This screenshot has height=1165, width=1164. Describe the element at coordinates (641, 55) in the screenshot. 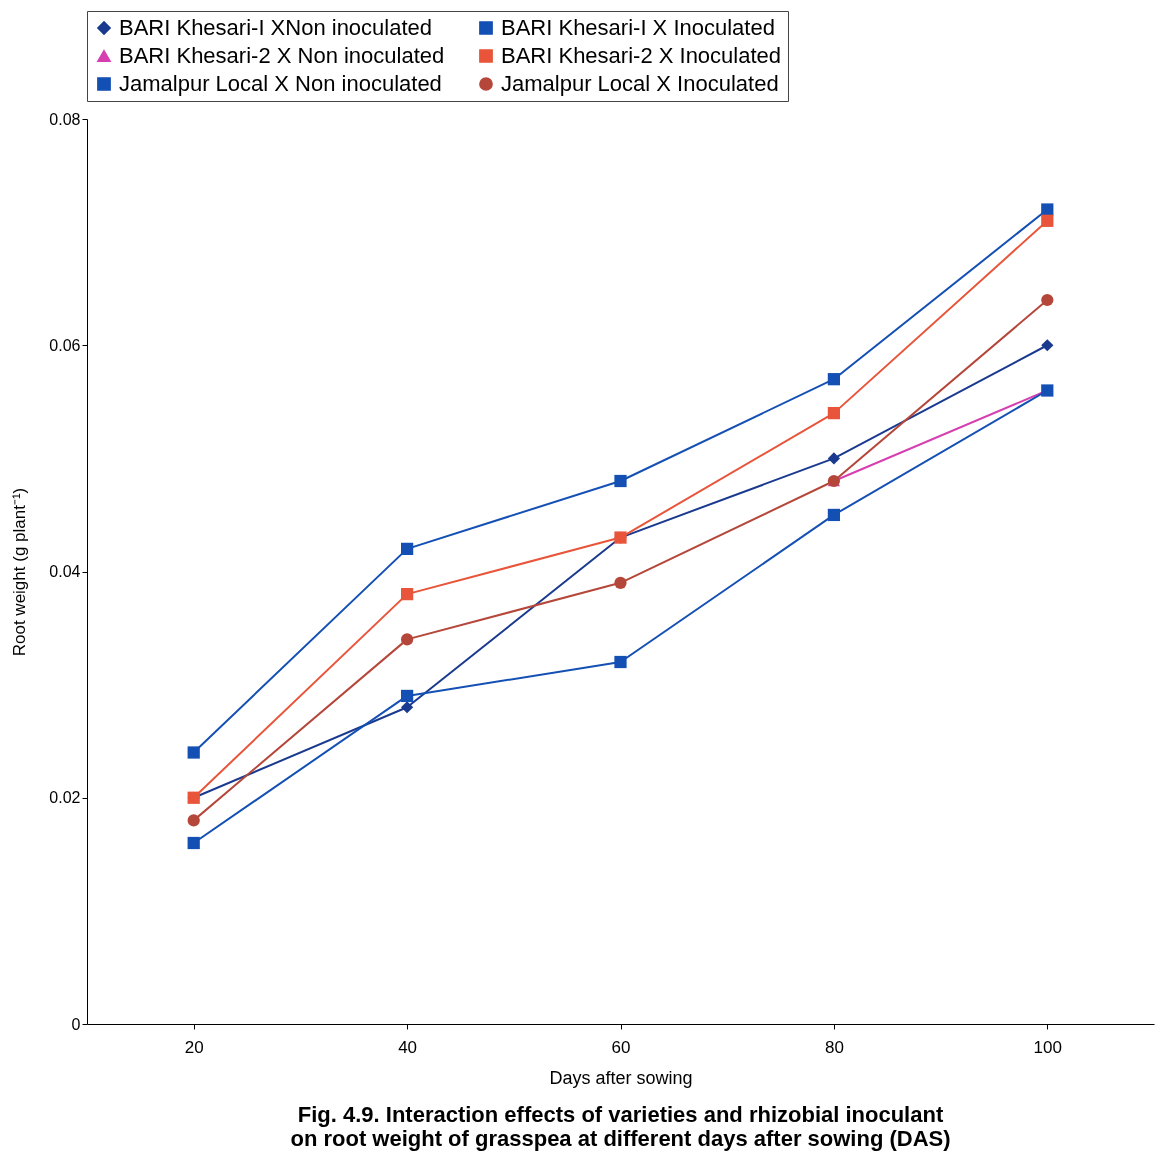

I see `legend-label: BARI Khesari-2 X Inoculated` at that location.